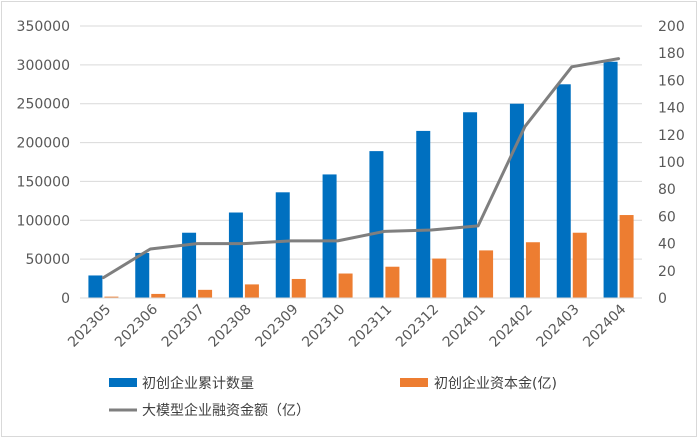 Image resolution: width=700 pixels, height=442 pixels. What do you see at coordinates (667, 272) in the screenshot?
I see `right-tick-label: 20` at bounding box center [667, 272].